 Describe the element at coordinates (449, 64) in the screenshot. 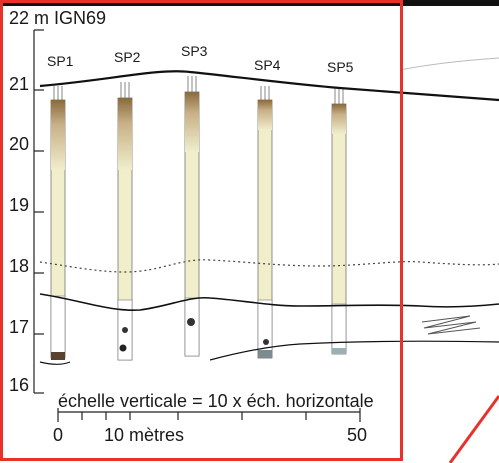

I see `ground-surface-faint` at that location.